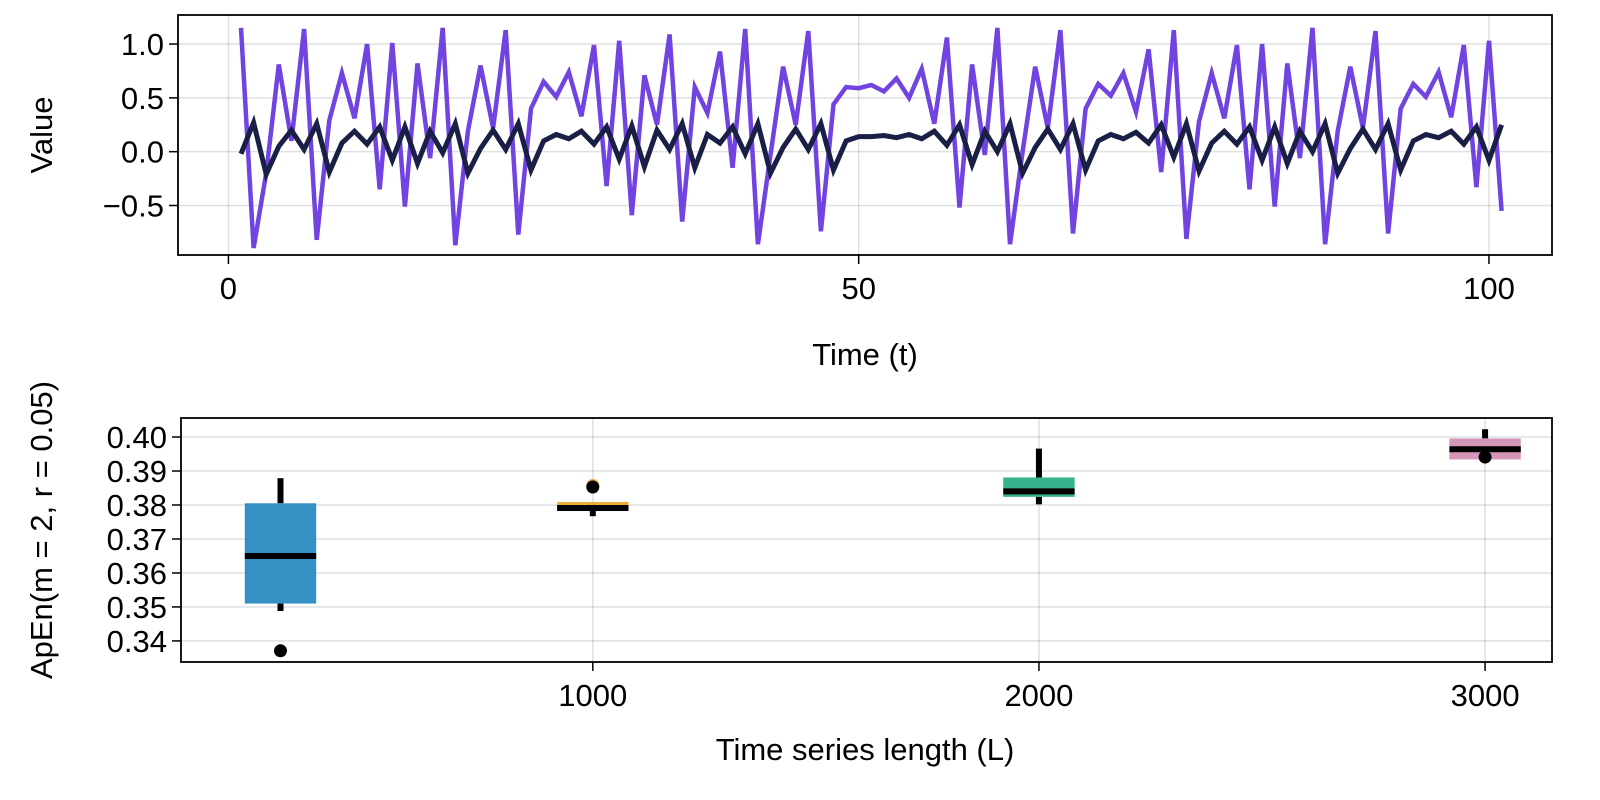 This screenshot has height=800, width=1600. Describe the element at coordinates (41, 530) in the screenshot. I see `bottom-y-axis-label: ApEn(m = 2, r = 0.05)` at that location.